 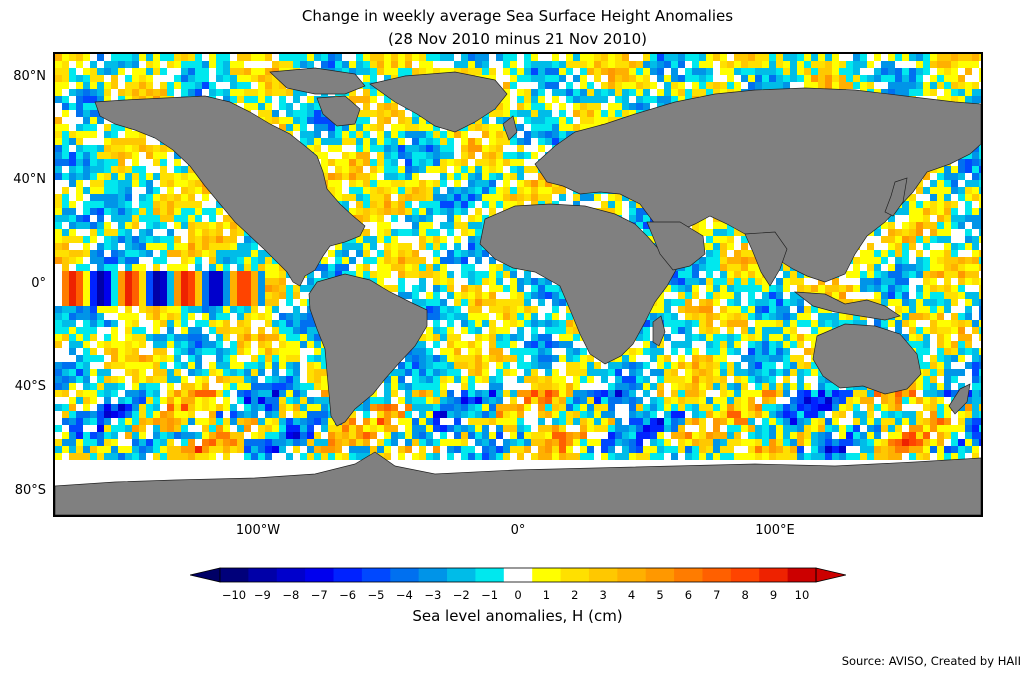 What do you see at coordinates (659, 331) in the screenshot?
I see `madagascar-landmass` at bounding box center [659, 331].